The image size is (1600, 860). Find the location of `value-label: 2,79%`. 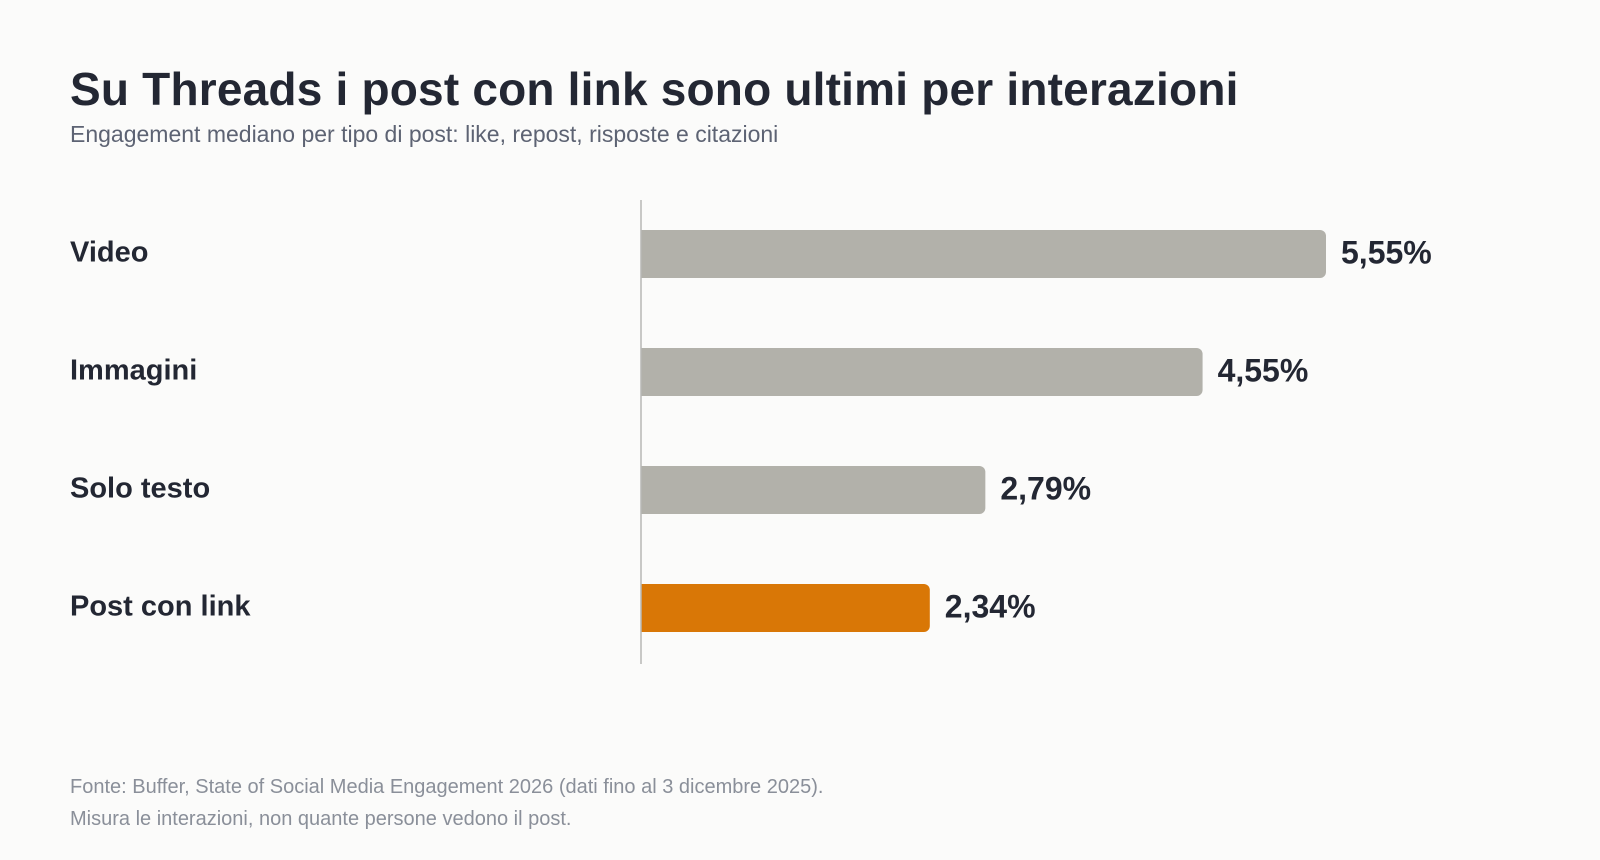

value-label: 2,79% is located at coordinates (1045, 488).